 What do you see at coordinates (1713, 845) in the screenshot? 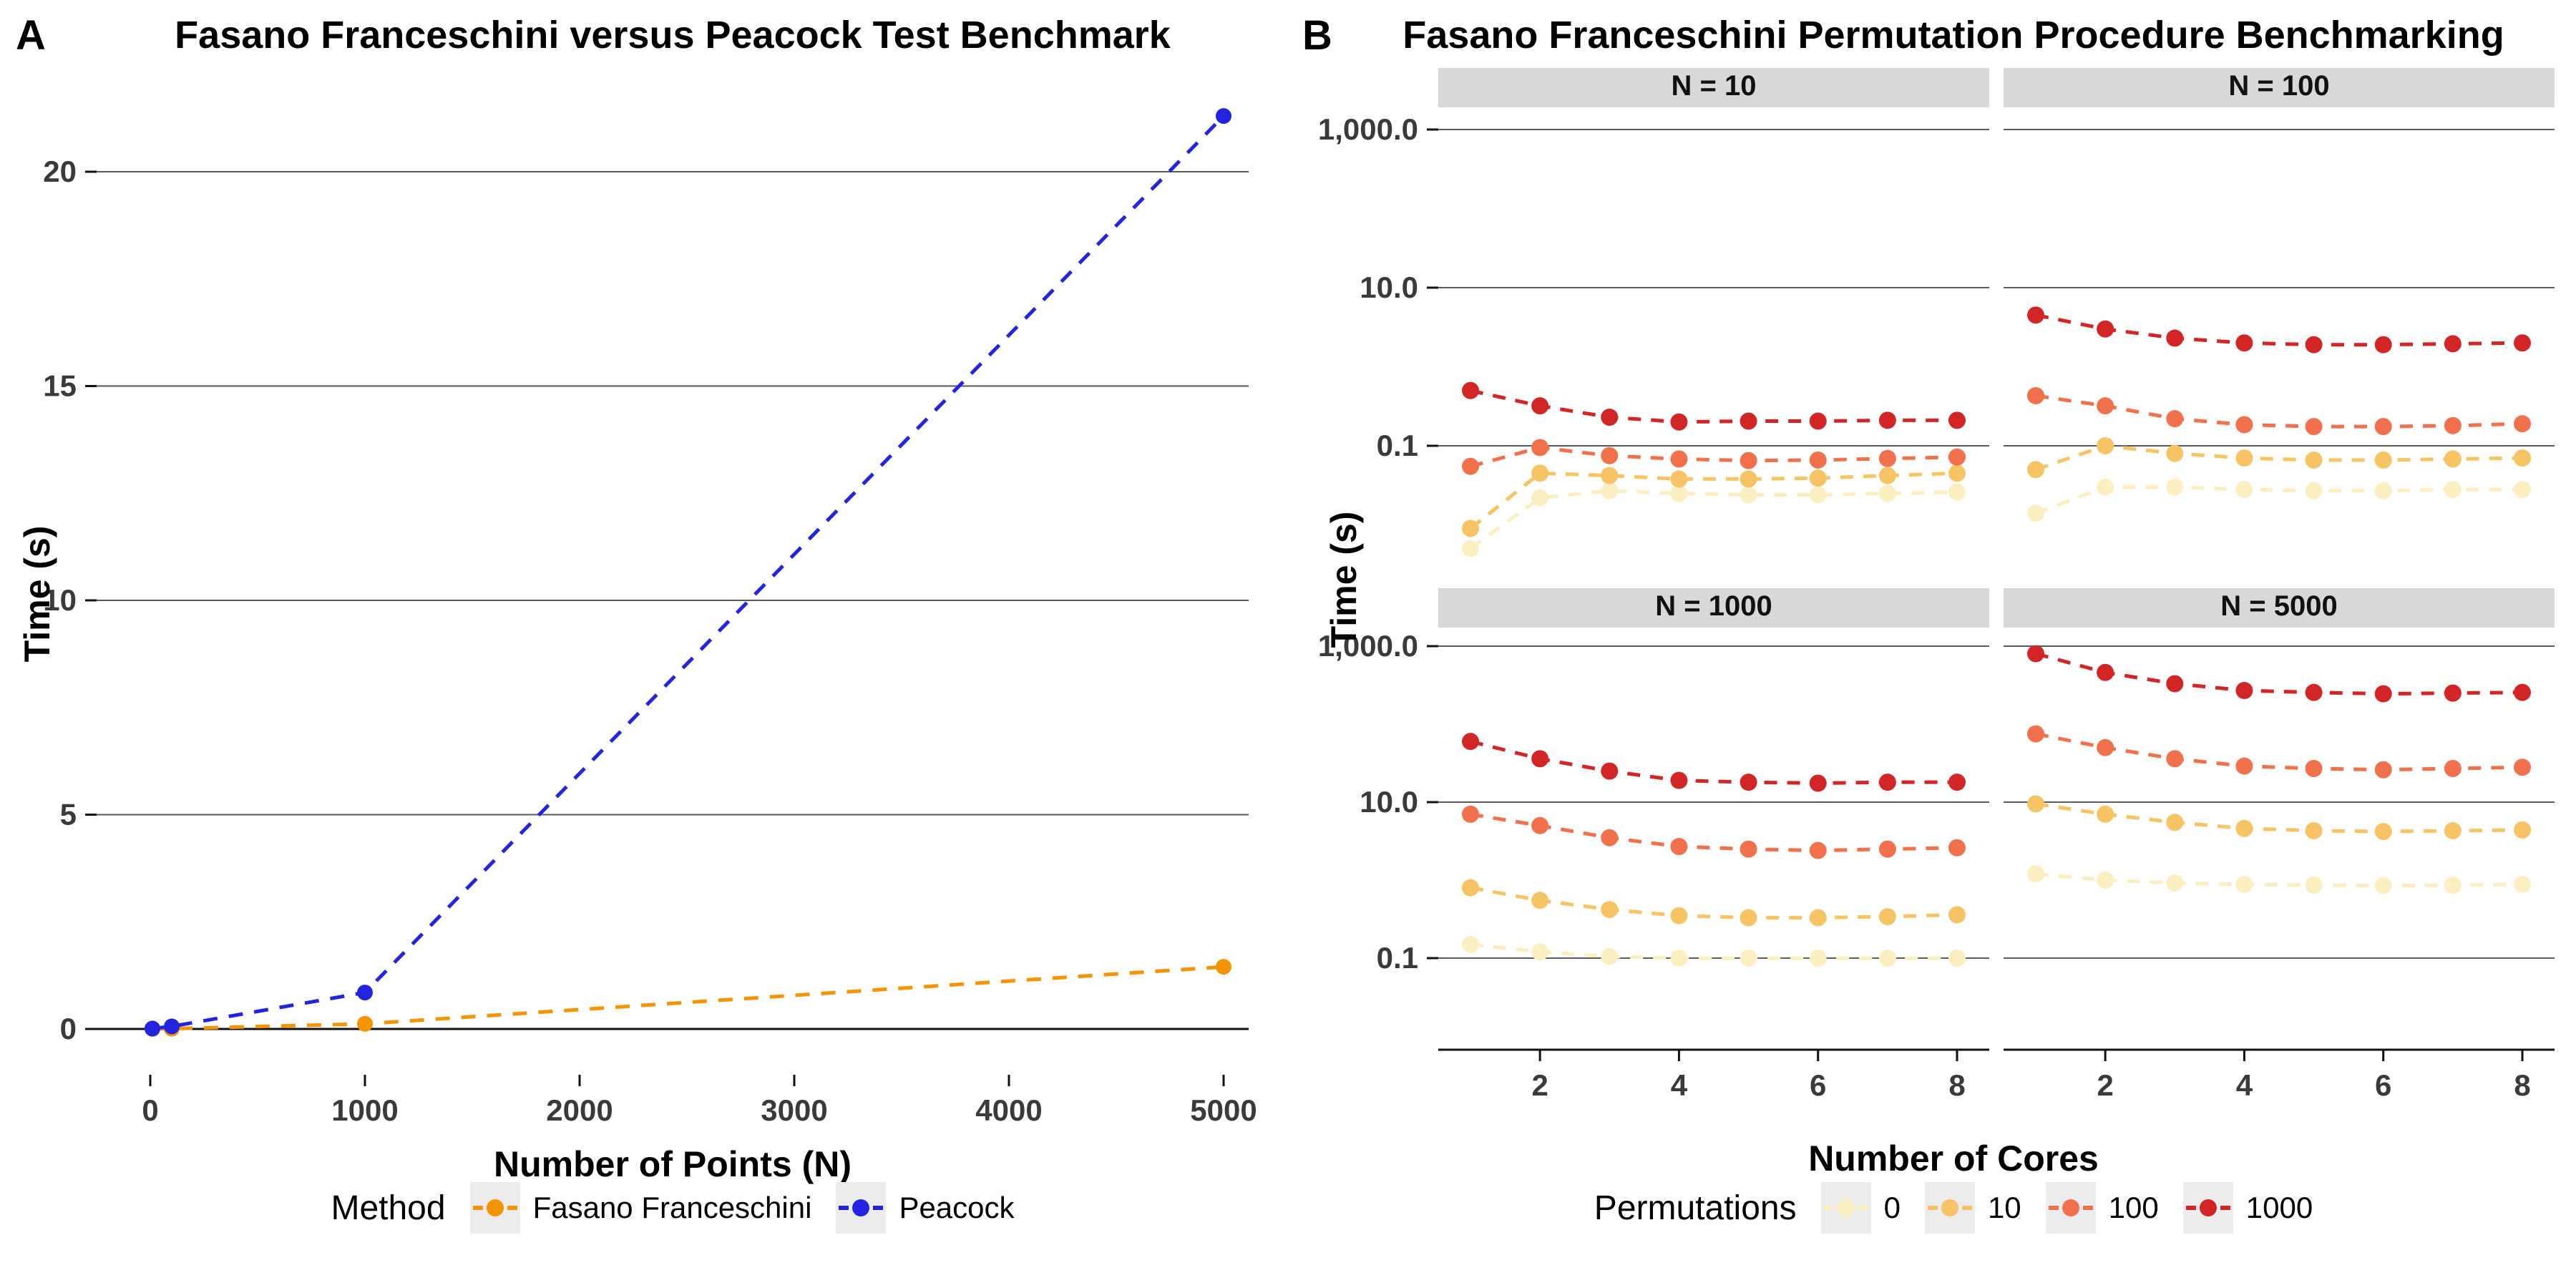
I see `facet-N=1000: N = 1000 2 4 6 8` at bounding box center [1713, 845].